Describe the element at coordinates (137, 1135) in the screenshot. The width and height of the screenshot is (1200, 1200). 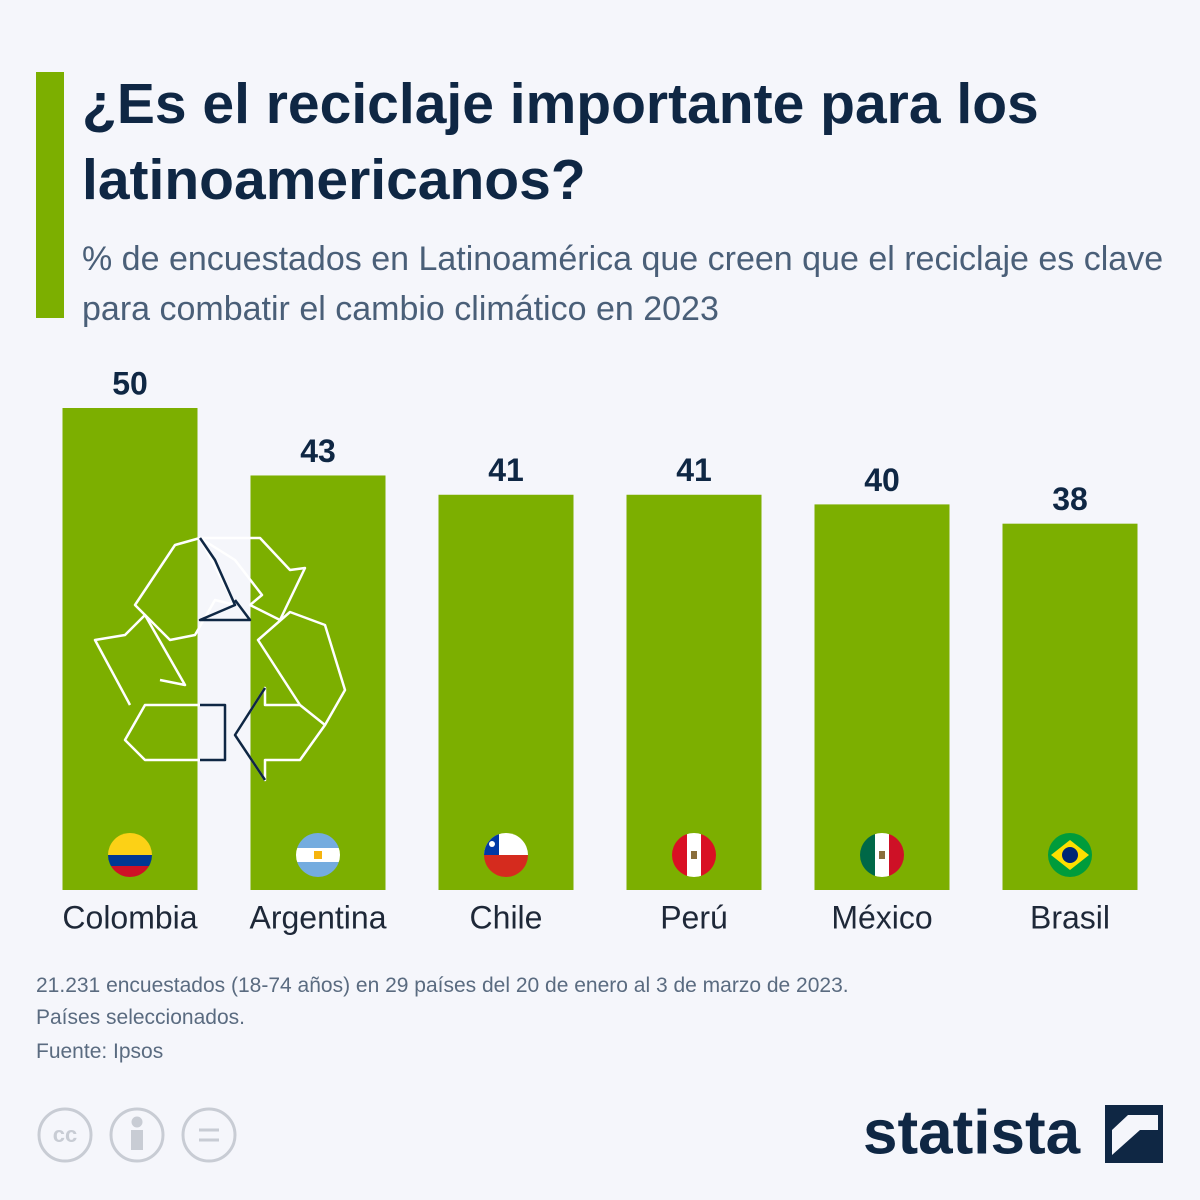
I see `license-icons: cc` at that location.